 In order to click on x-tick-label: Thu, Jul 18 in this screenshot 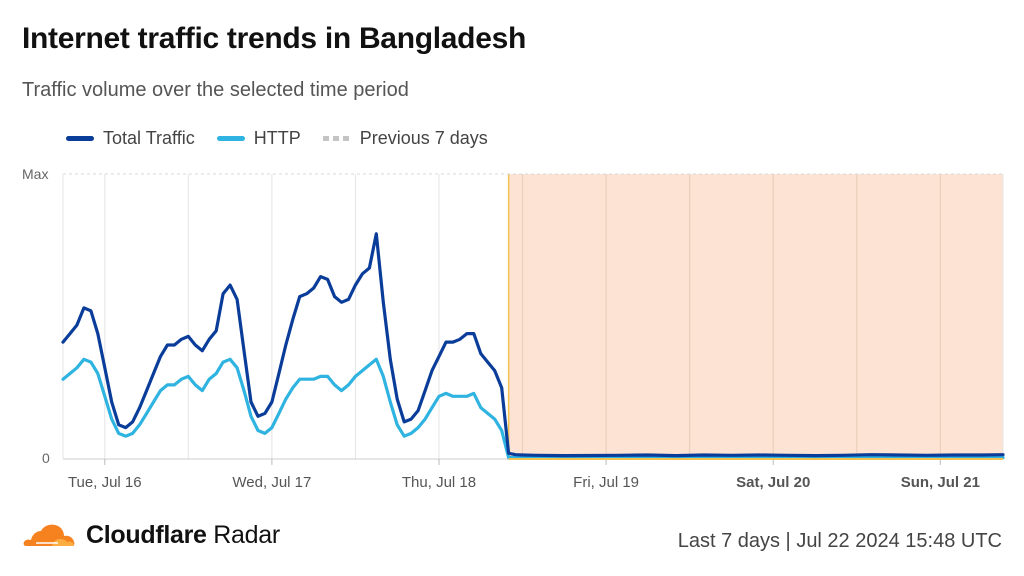, I will do `click(439, 482)`.